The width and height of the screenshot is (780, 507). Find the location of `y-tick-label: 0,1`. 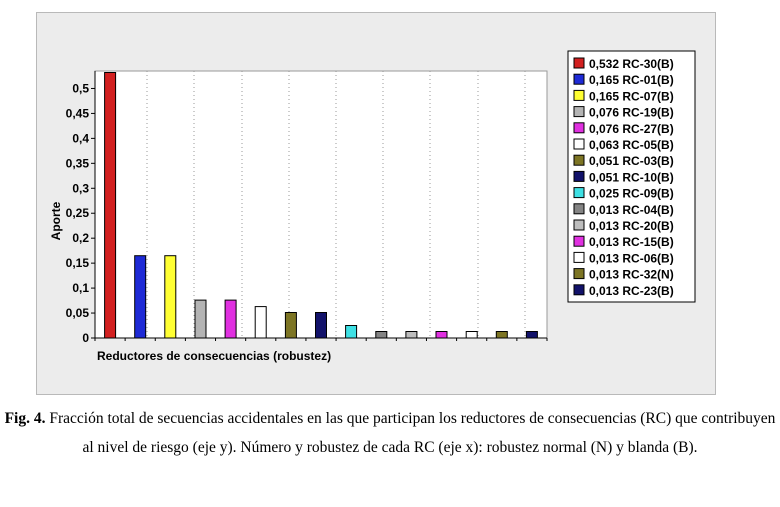

y-tick-label: 0,1 is located at coordinates (80, 288).